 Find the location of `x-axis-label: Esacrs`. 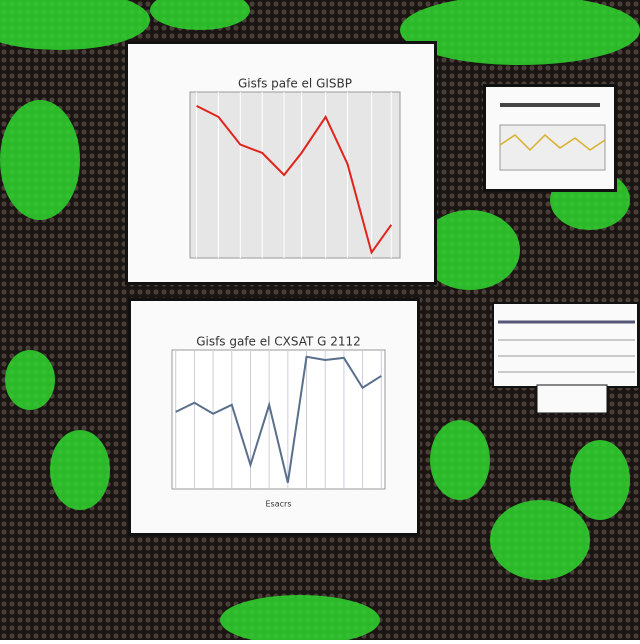

x-axis-label: Esacrs is located at coordinates (279, 504).